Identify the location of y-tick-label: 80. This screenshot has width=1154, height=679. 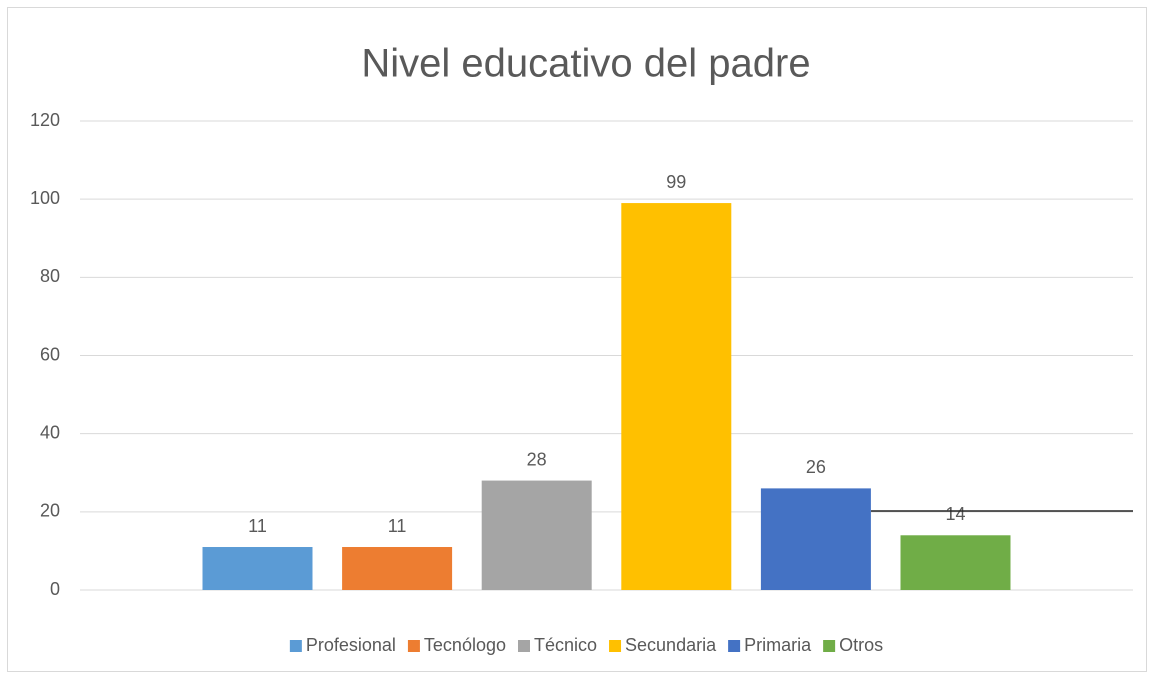
(50, 276).